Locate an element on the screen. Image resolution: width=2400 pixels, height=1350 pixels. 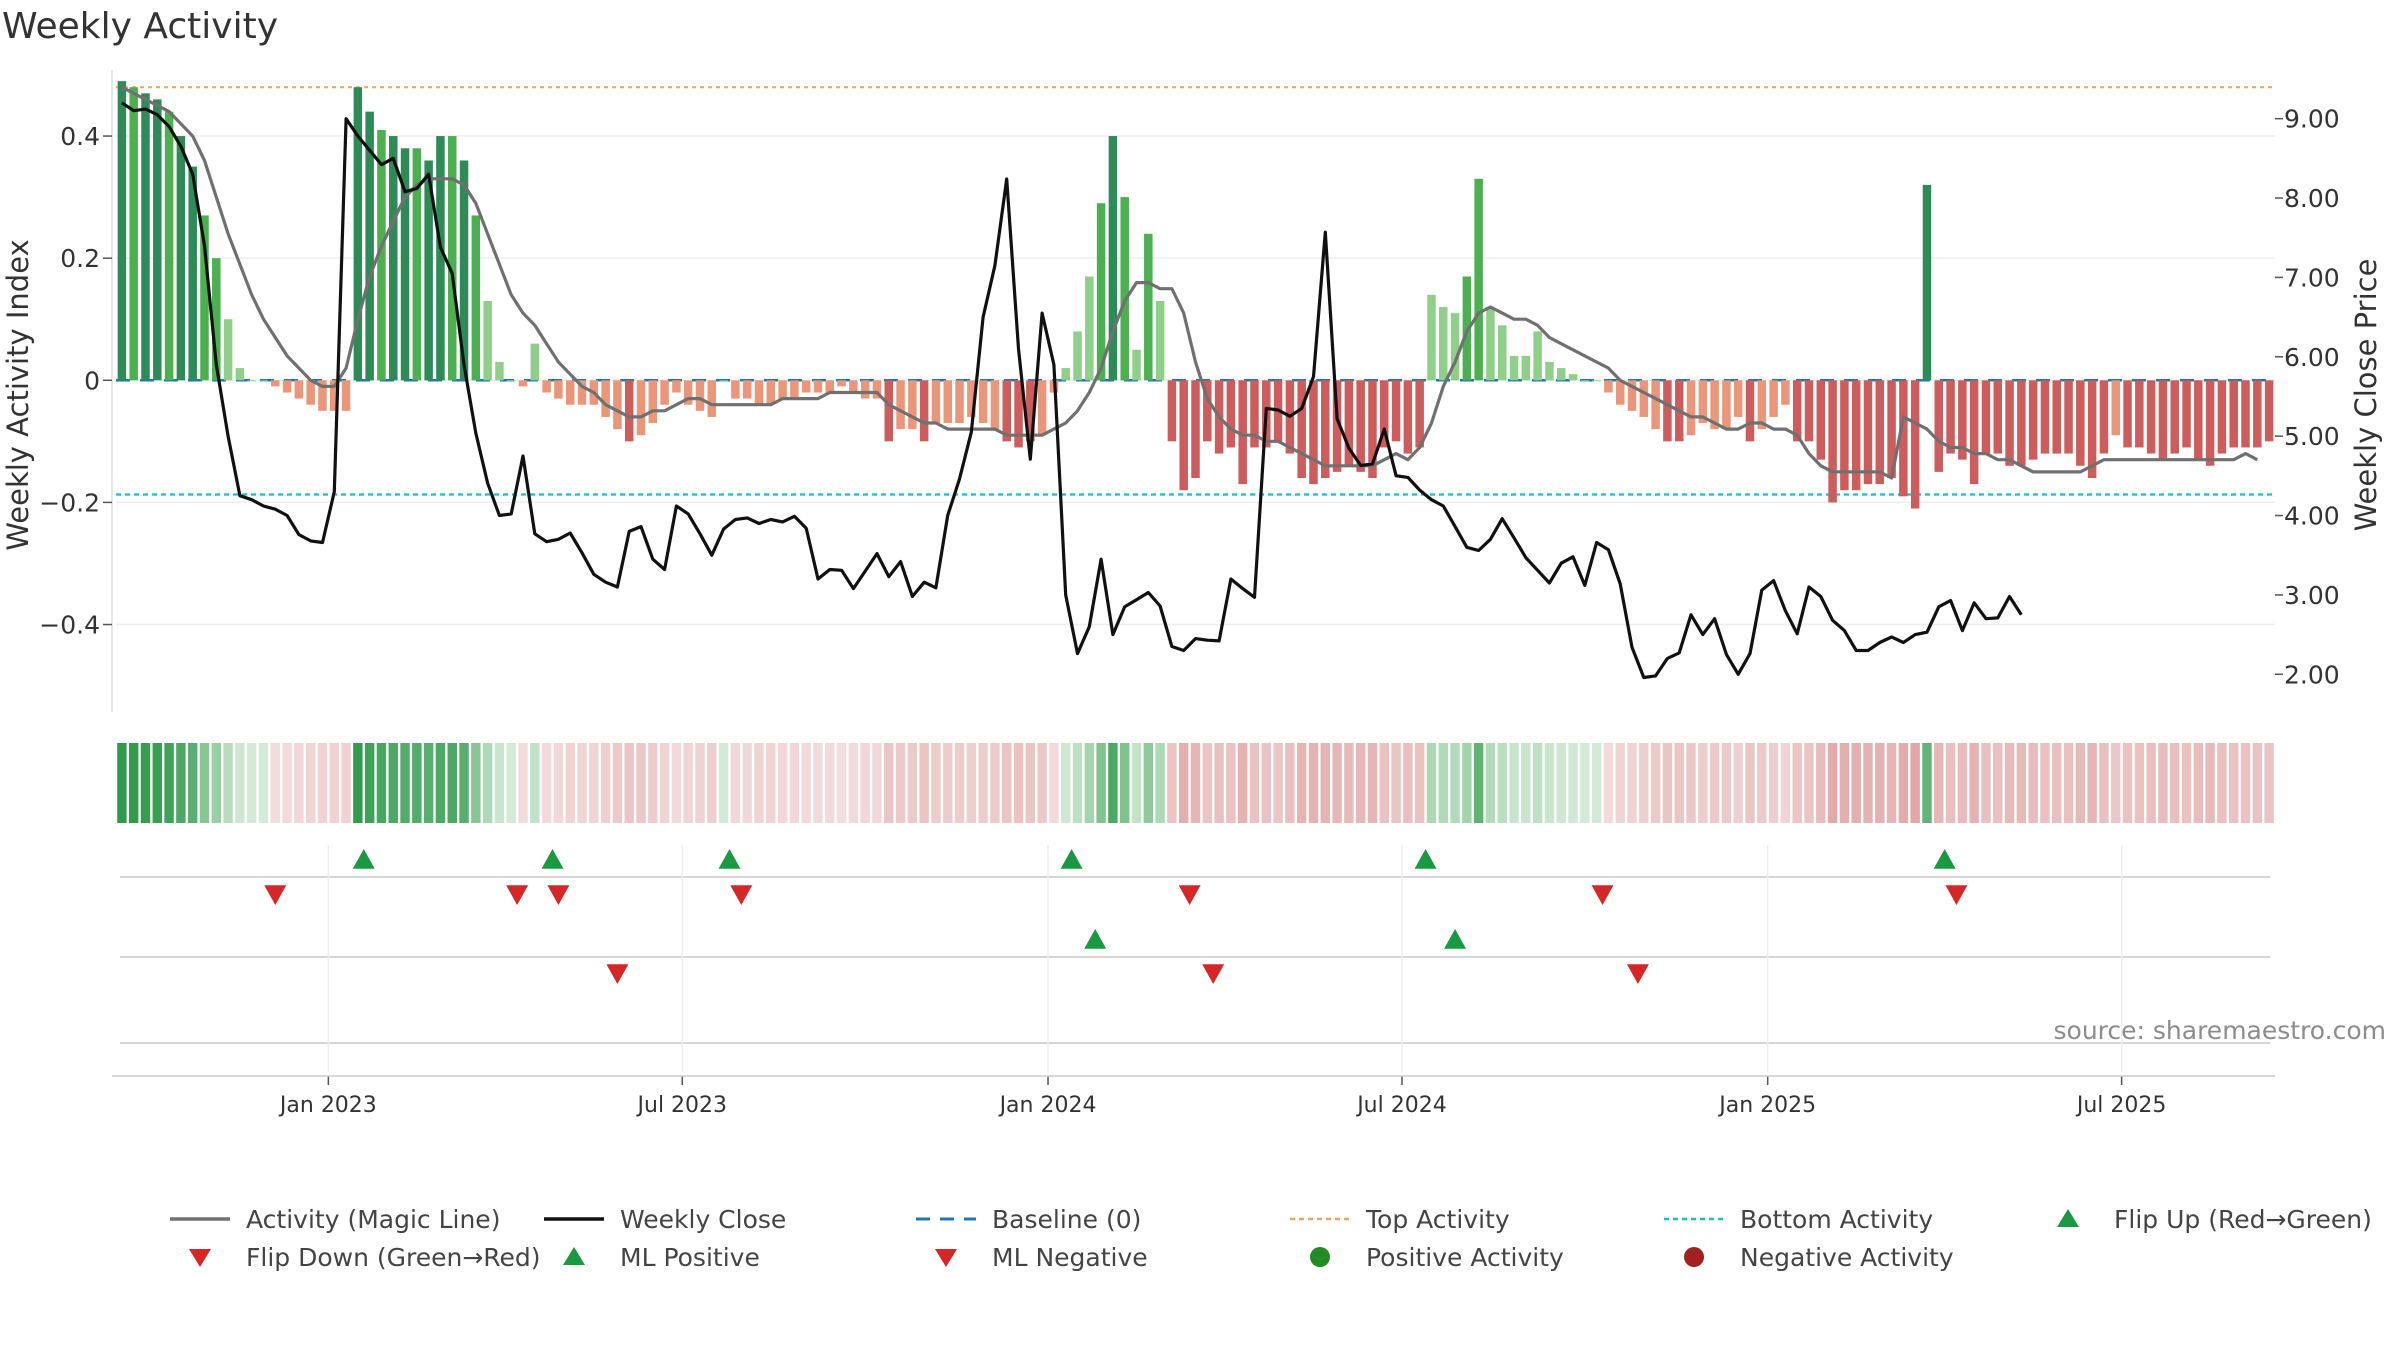
legend-item: Positive Activity is located at coordinates (1426, 1257).